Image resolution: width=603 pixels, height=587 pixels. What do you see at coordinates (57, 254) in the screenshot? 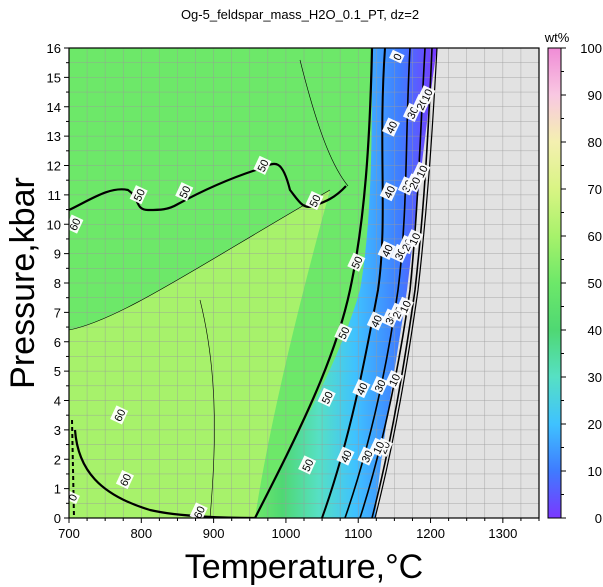
I see `y-tick-label: 9` at bounding box center [57, 254].